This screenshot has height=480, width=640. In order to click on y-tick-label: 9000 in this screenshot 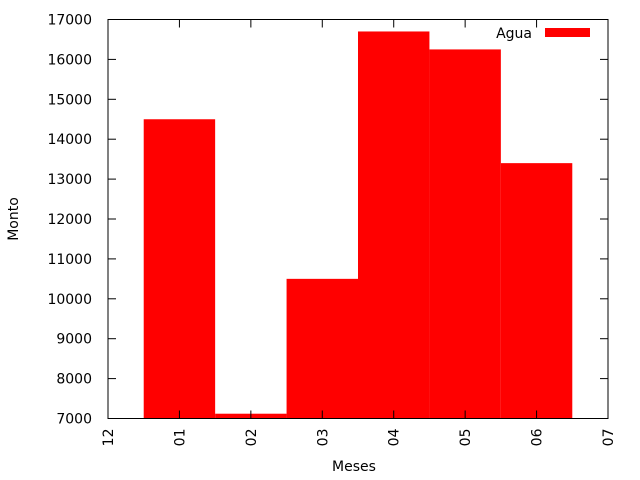, I will do `click(74, 340)`.